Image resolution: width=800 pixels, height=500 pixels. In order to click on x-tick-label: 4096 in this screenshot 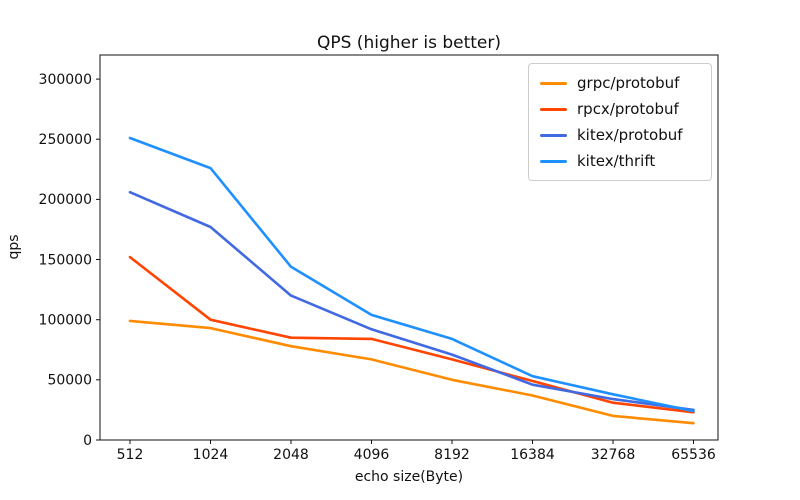, I will do `click(372, 455)`.